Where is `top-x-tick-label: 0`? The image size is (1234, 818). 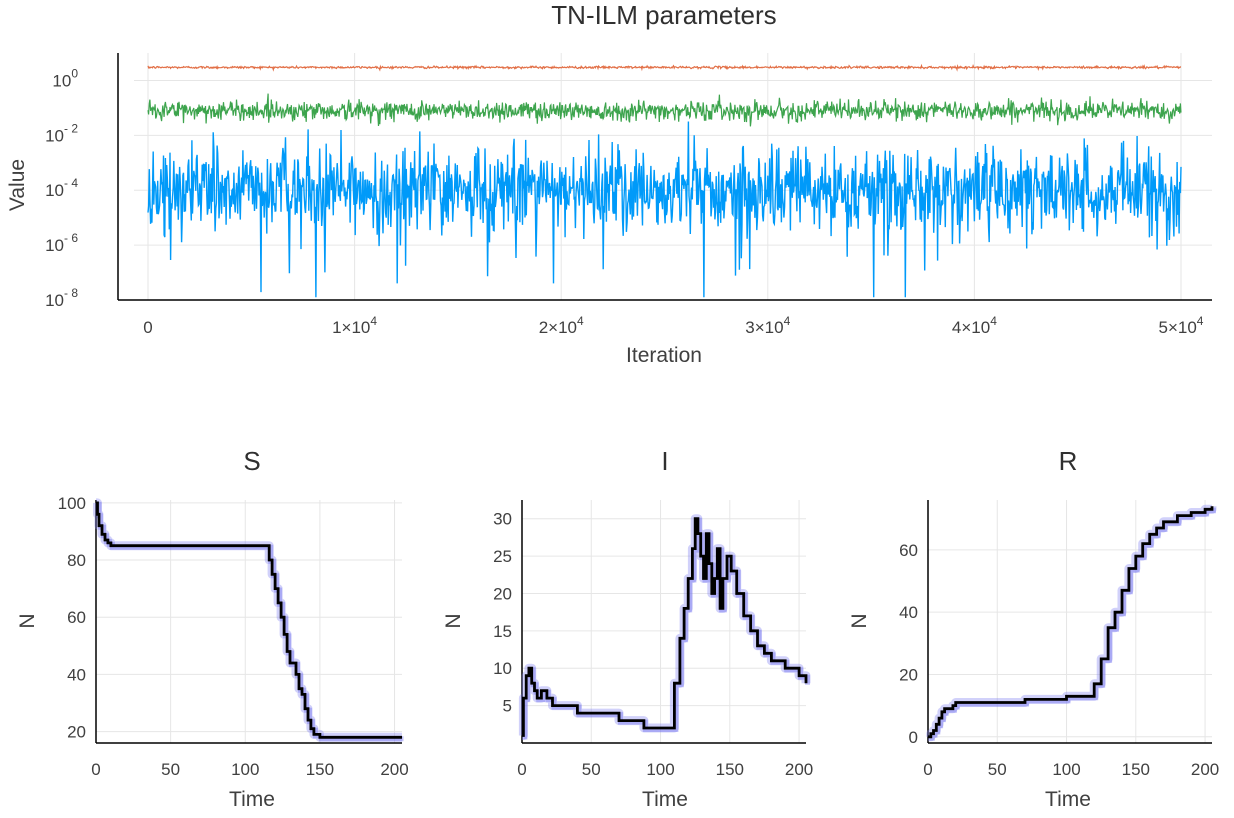
top-x-tick-label: 0 is located at coordinates (147, 327).